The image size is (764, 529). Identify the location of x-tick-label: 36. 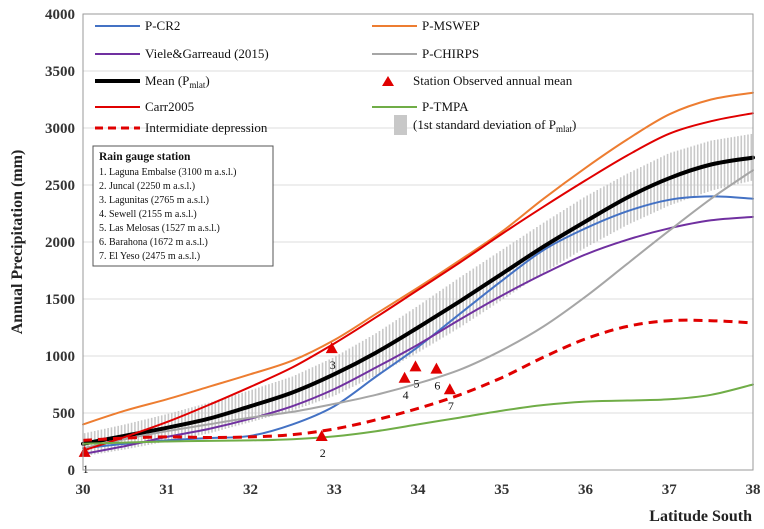
(586, 490).